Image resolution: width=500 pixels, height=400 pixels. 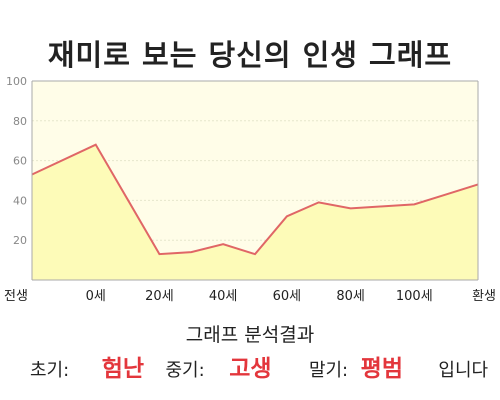 What do you see at coordinates (159, 296) in the screenshot?
I see `x-tick-label: 20세` at bounding box center [159, 296].